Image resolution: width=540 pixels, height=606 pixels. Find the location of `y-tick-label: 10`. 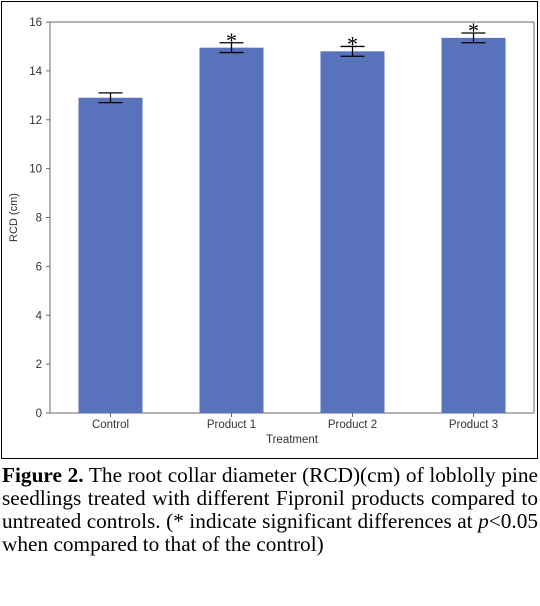

y-tick-label: 10 is located at coordinates (35, 170).